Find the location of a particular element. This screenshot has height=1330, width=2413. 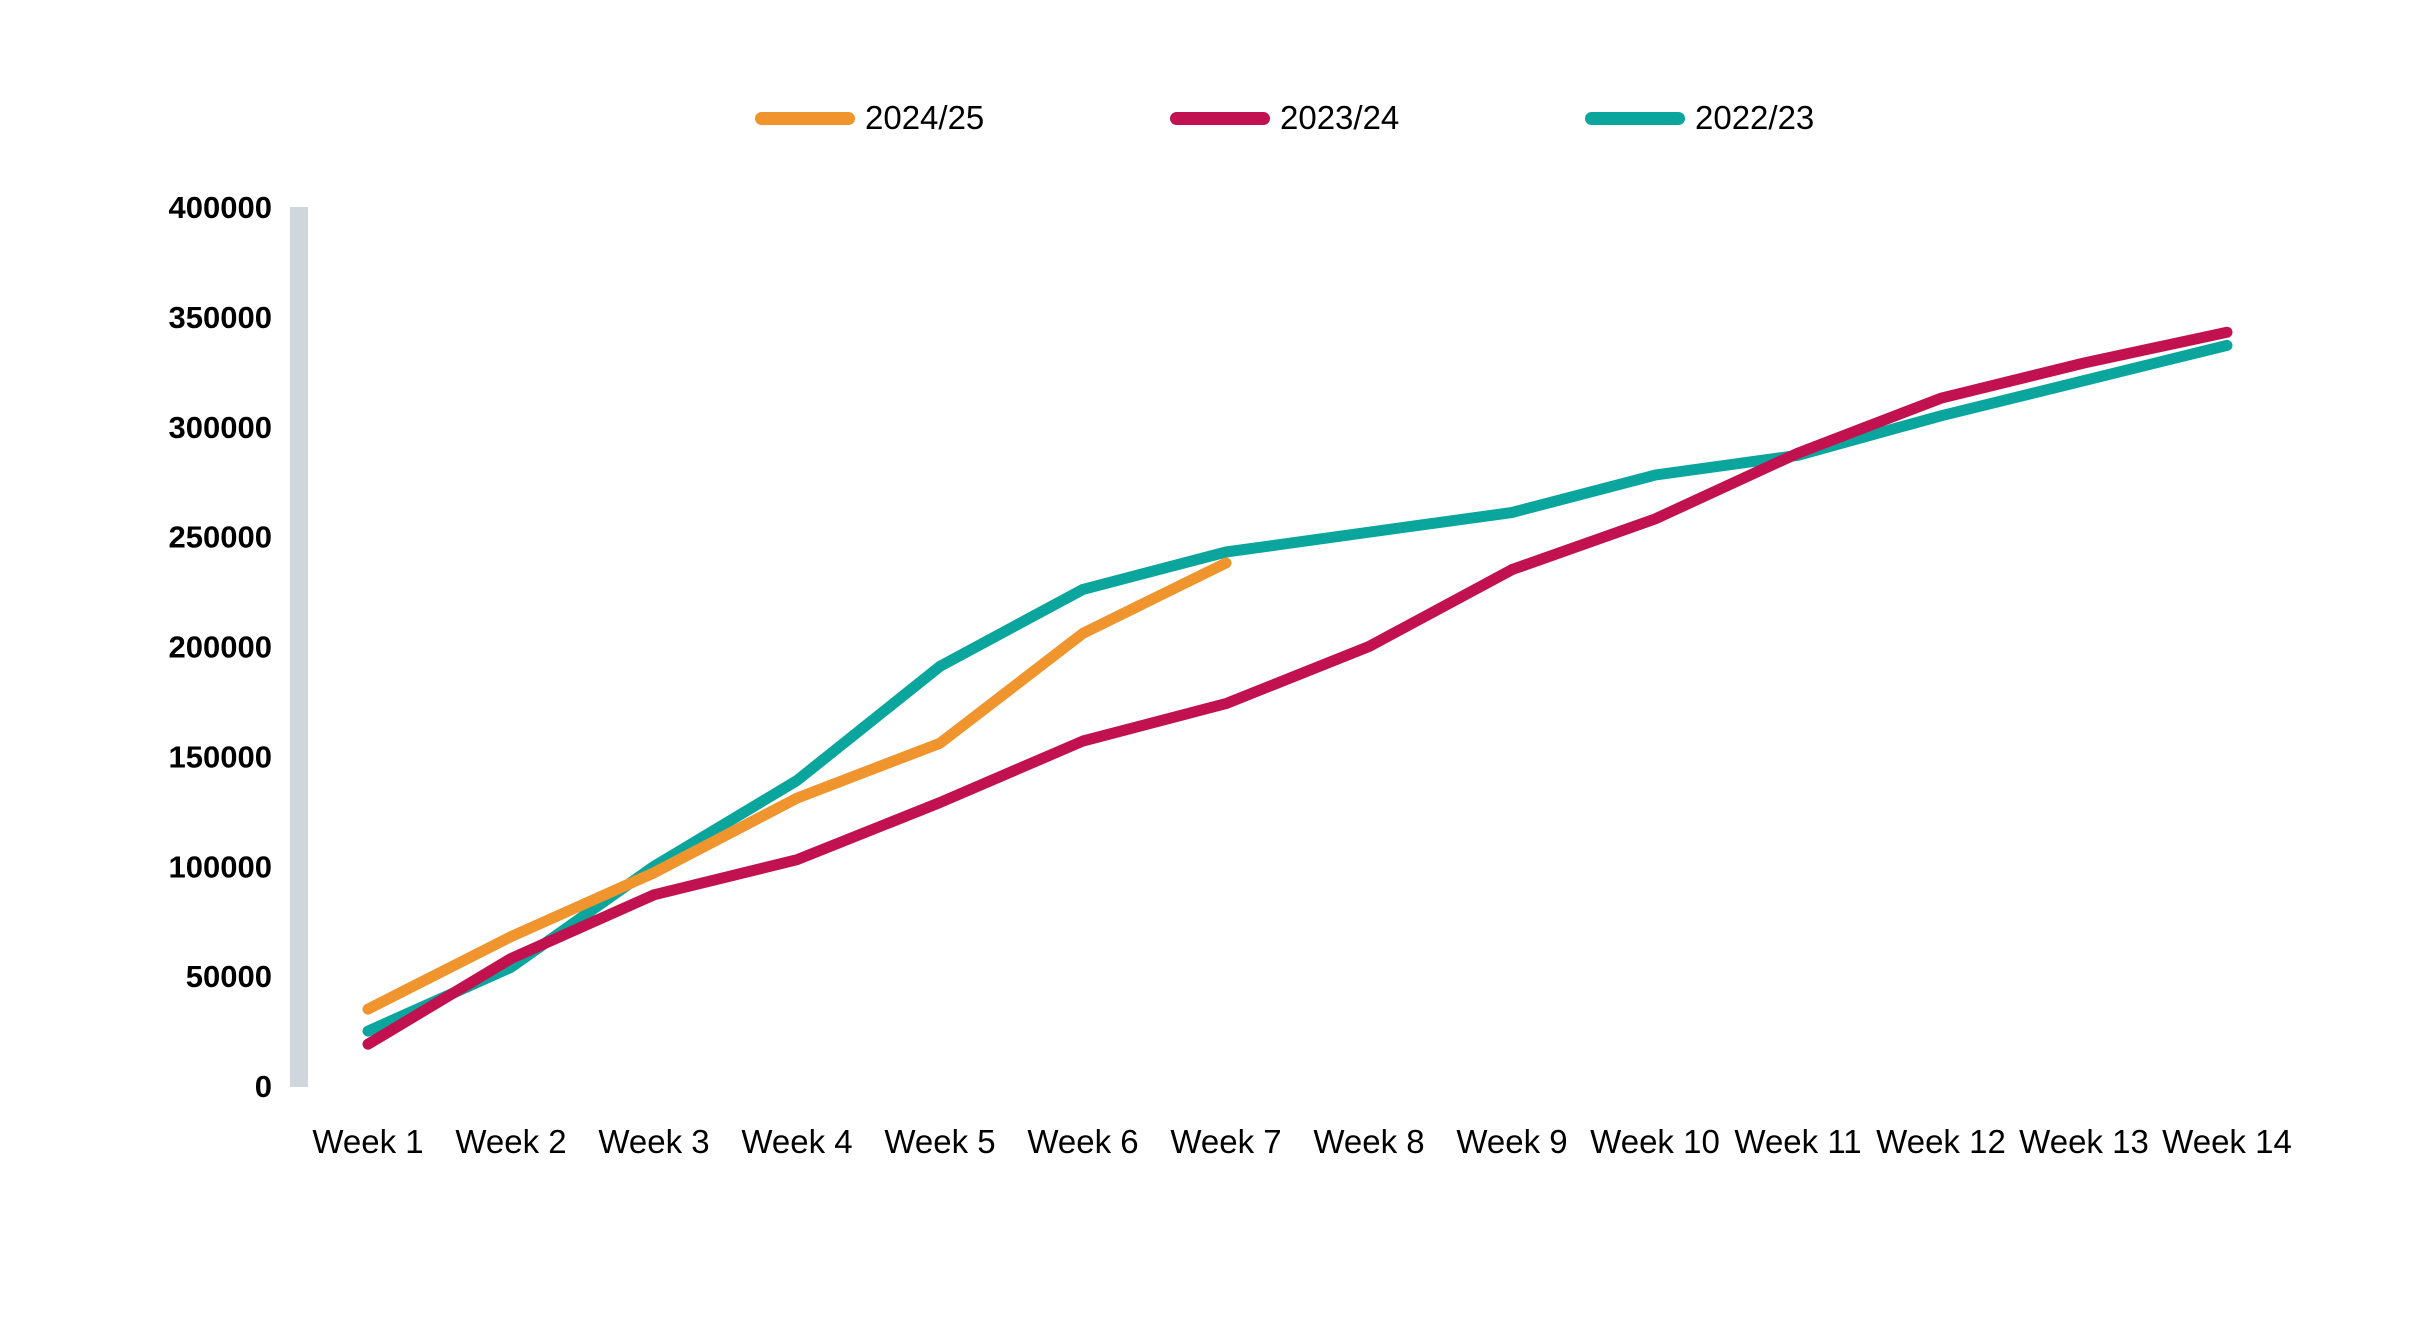

y-axis-tick-label: 350000 is located at coordinates (220, 317).